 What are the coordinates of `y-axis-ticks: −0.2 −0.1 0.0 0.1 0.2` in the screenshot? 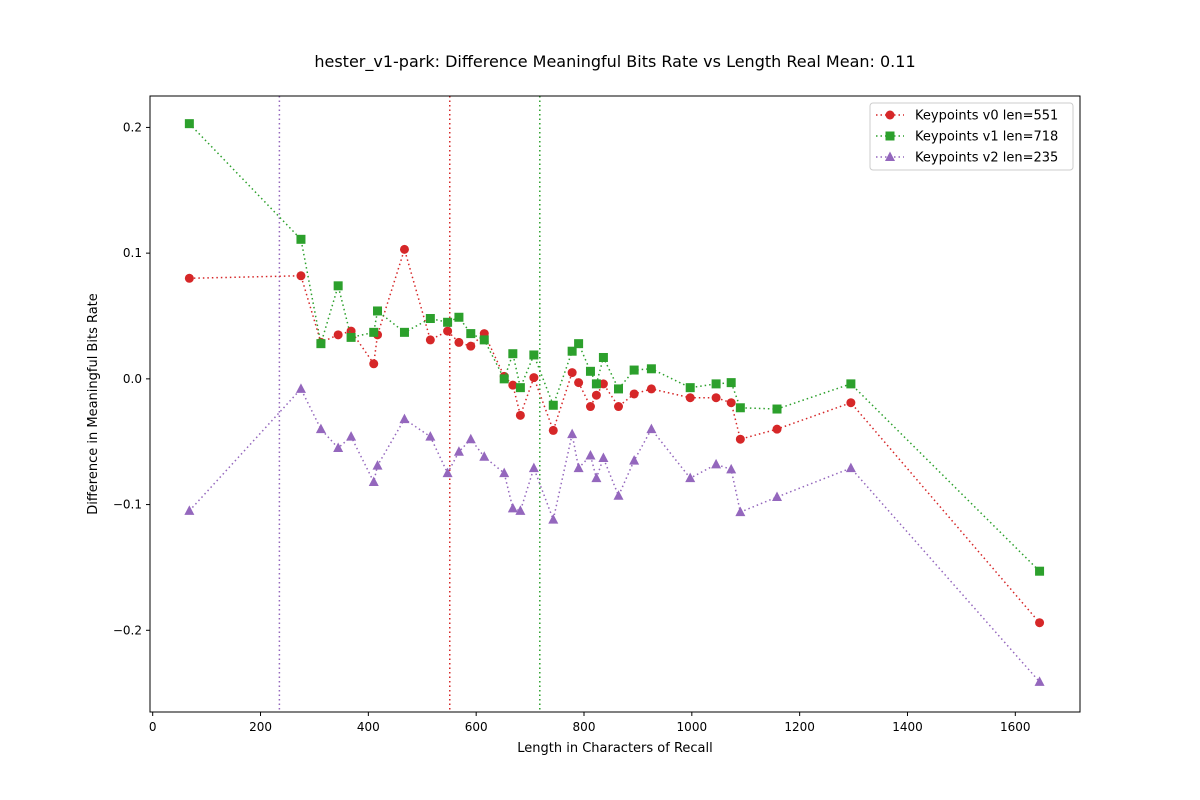 It's located at (131, 378).